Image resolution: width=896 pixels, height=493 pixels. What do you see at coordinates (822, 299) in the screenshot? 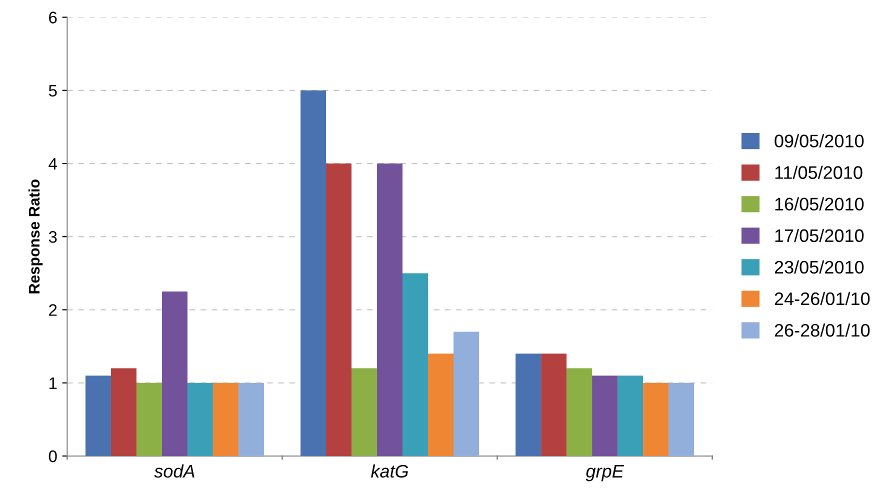
I see `legend-label: 24-26/01/10` at bounding box center [822, 299].